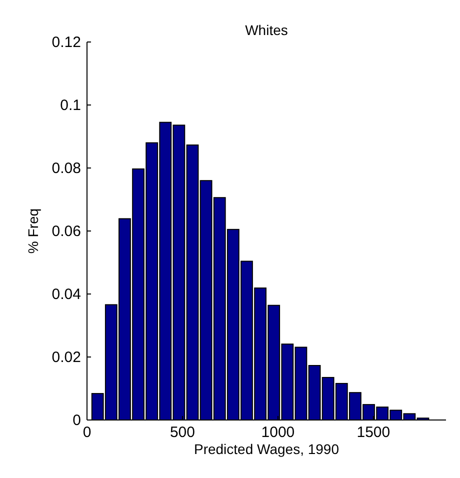 This screenshot has height=478, width=460. What do you see at coordinates (66, 42) in the screenshot?
I see `y-tick-label: 0.12` at bounding box center [66, 42].